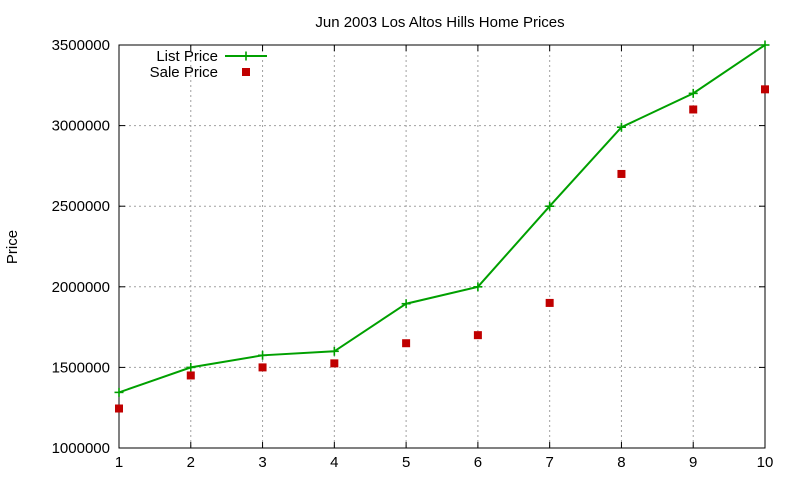  I want to click on x-tick-label: 10, so click(765, 462).